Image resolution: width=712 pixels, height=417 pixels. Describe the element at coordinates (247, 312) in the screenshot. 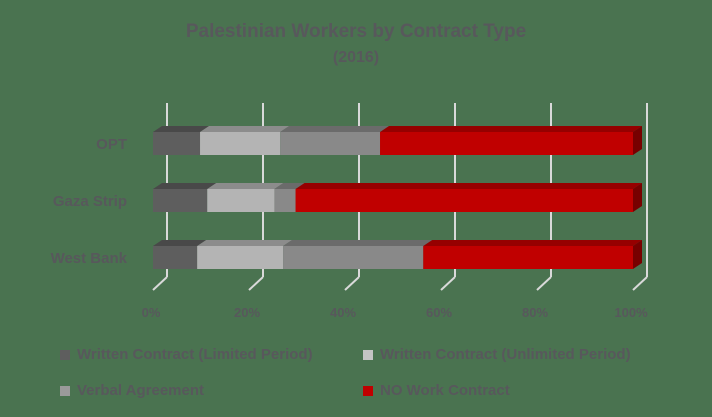

I see `tick-label: 20%` at that location.